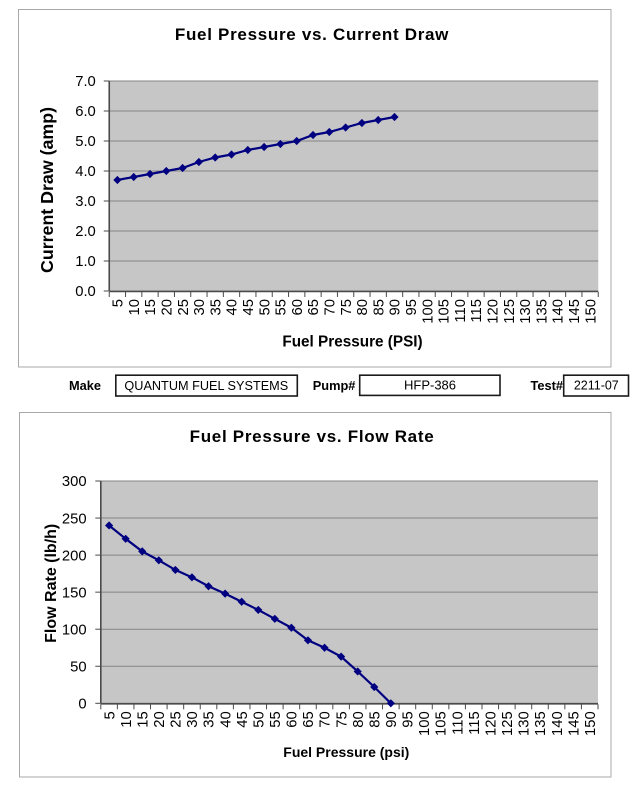 The width and height of the screenshot is (640, 788). Describe the element at coordinates (74, 519) in the screenshot. I see `svg-text: 250` at that location.